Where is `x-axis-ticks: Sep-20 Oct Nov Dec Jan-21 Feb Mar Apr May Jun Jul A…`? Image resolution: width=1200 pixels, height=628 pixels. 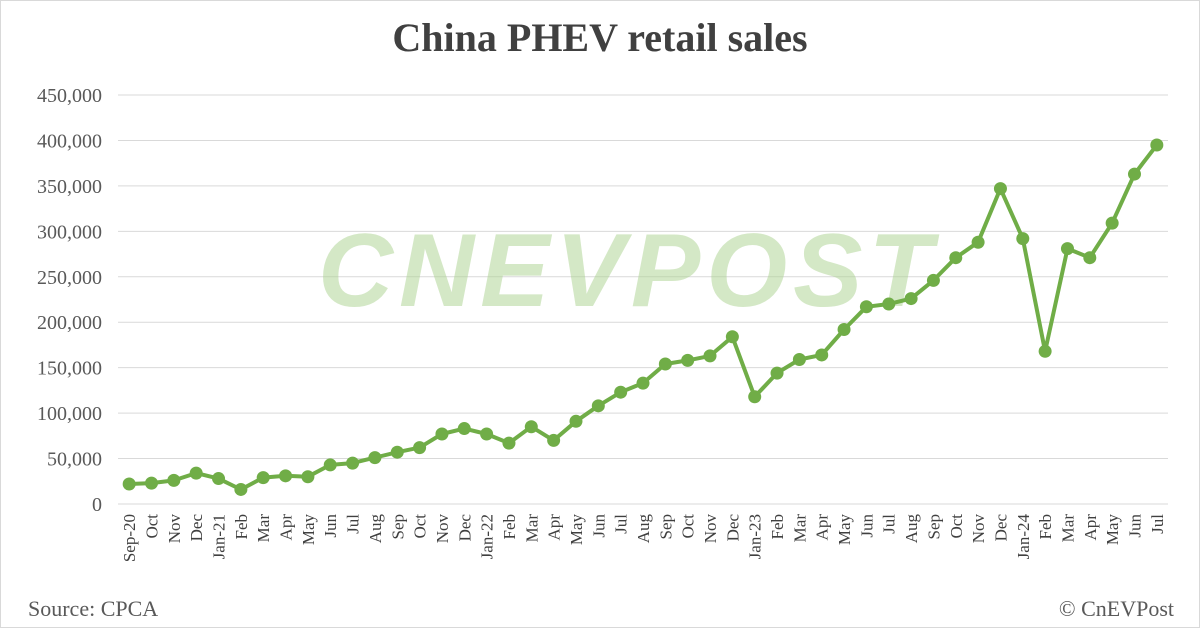 x-axis-ticks: Sep-20 Oct Nov Dec Jan-21 Feb Mar Apr May Jun Jul A… is located at coordinates (643, 538).